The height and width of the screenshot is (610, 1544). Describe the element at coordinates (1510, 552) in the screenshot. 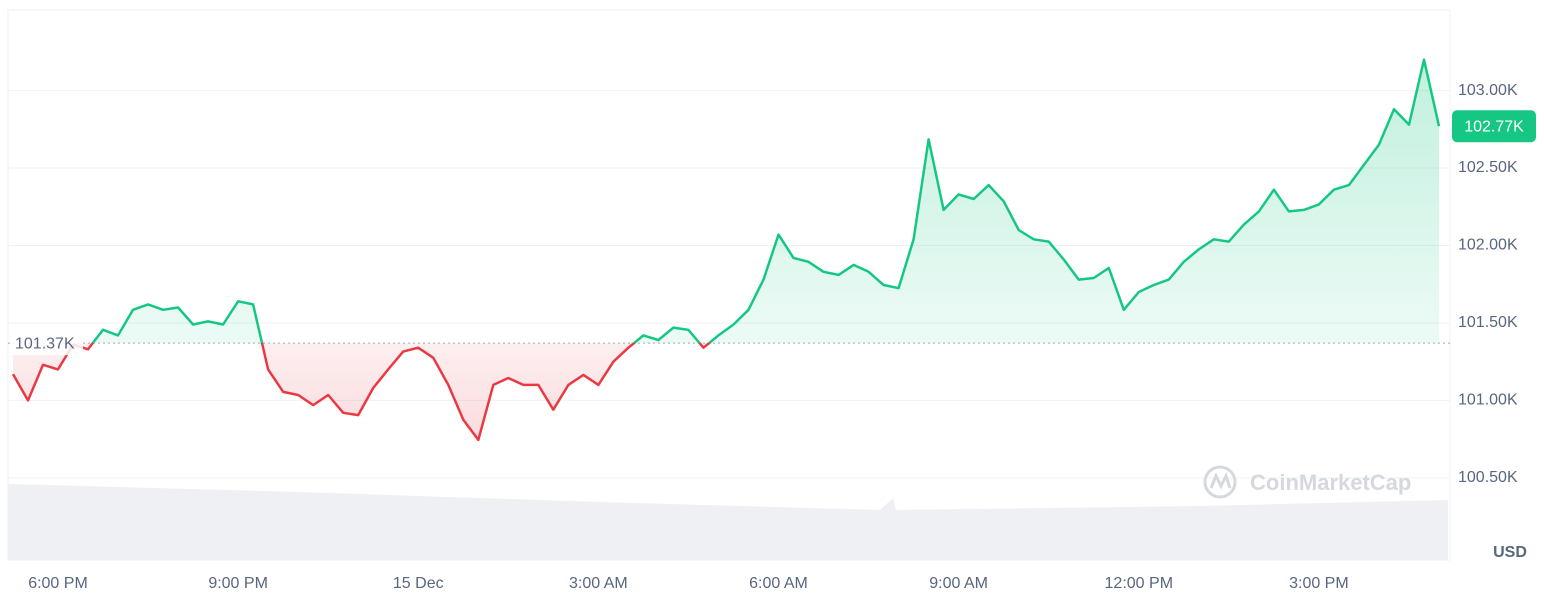

I see `y-unit: USD` at that location.